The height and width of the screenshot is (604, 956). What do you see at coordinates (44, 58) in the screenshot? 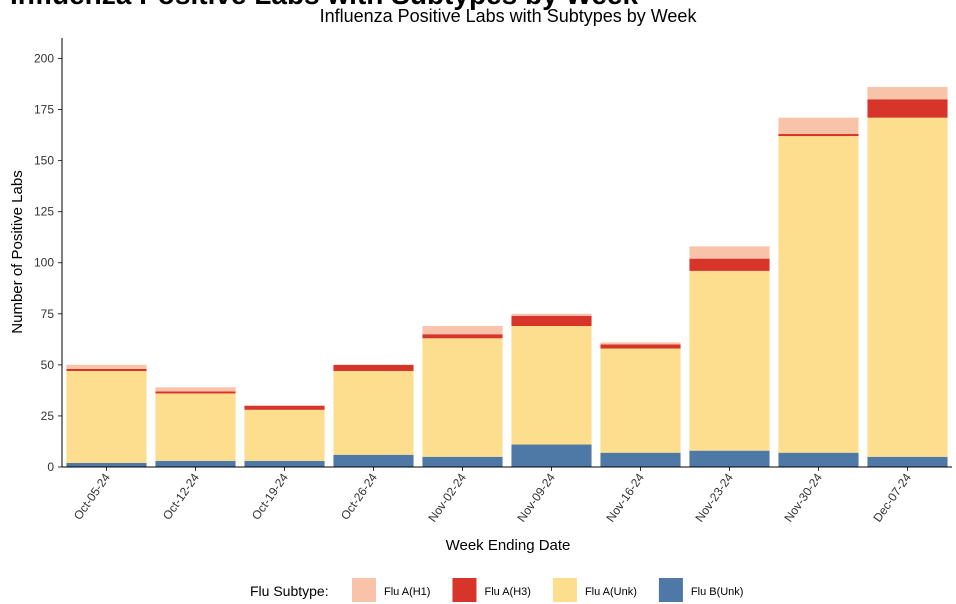
I see `y-tick-label: 200` at bounding box center [44, 58].